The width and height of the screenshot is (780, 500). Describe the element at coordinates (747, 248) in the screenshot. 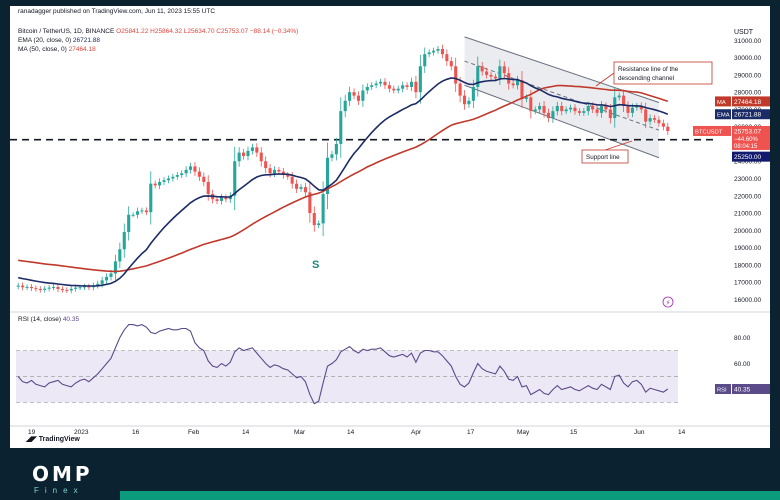

I see `price-tick-label: 19000.00` at that location.